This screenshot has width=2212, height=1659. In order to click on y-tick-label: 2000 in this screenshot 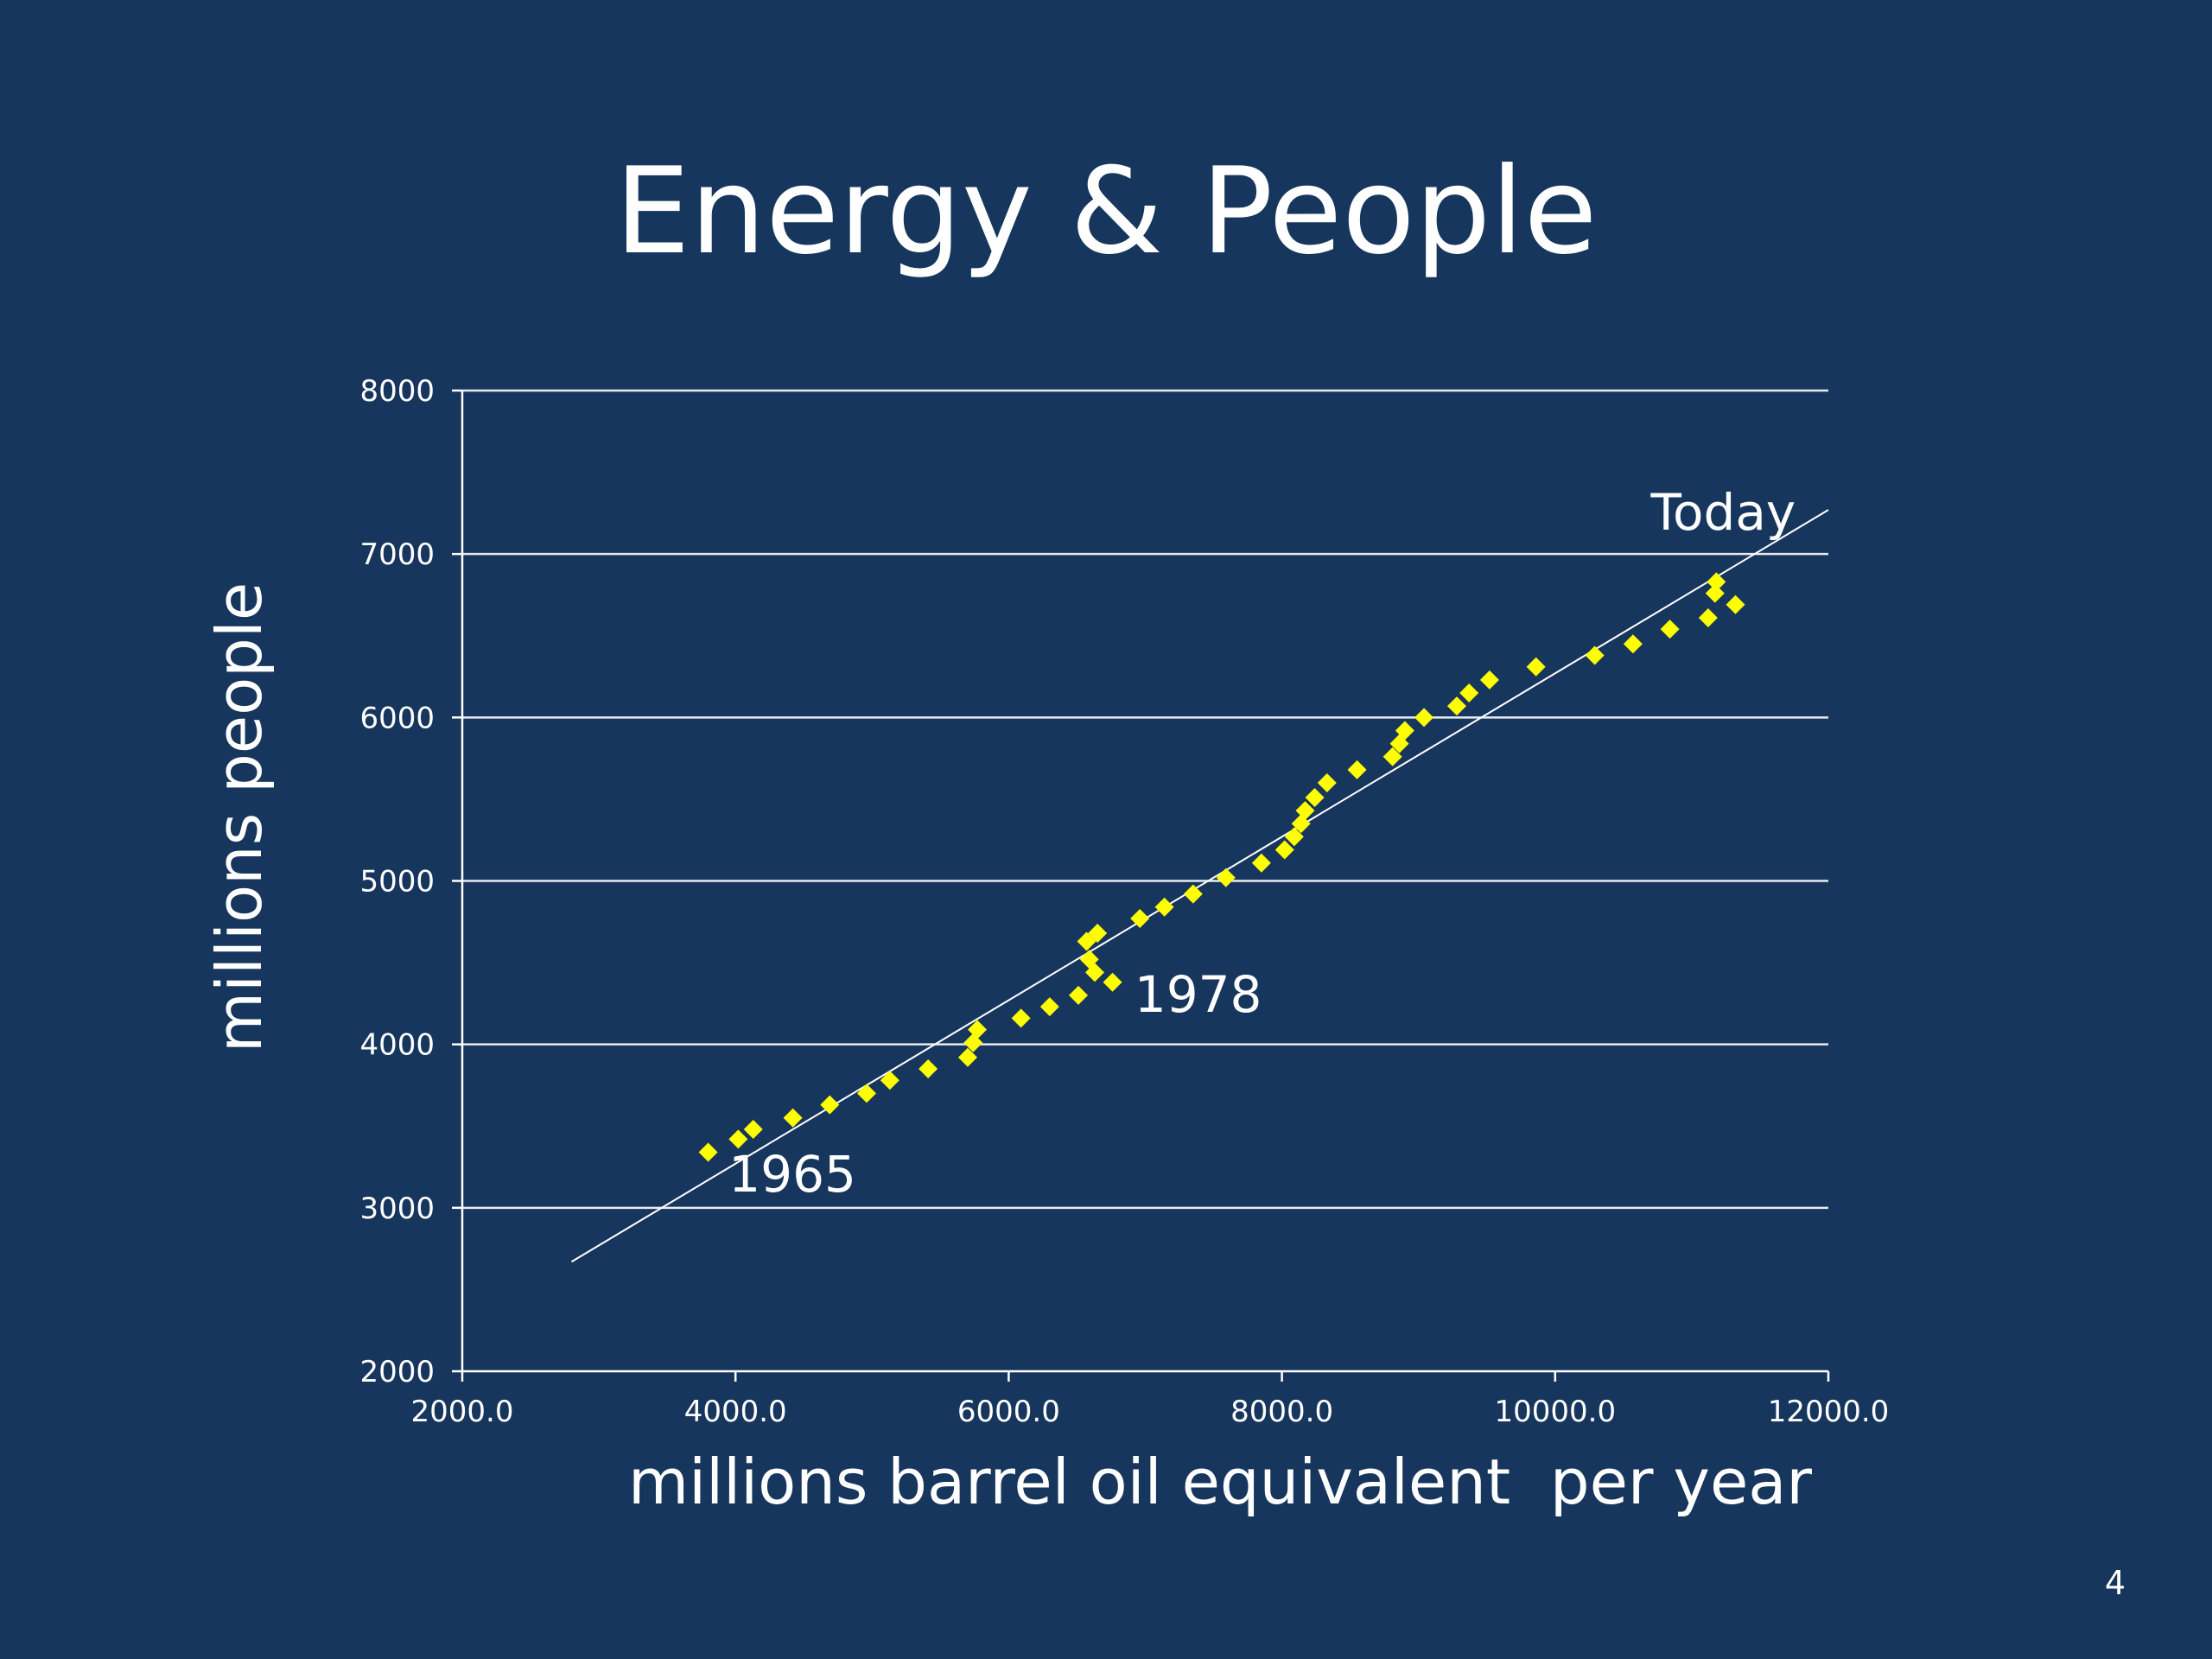, I will do `click(397, 1372)`.